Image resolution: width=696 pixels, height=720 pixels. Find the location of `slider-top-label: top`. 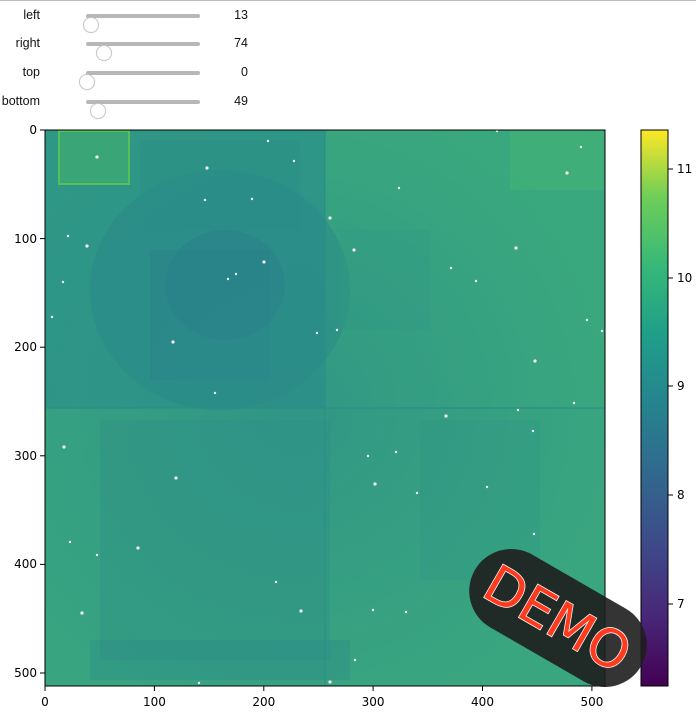

slider-top-label: top is located at coordinates (31, 72).